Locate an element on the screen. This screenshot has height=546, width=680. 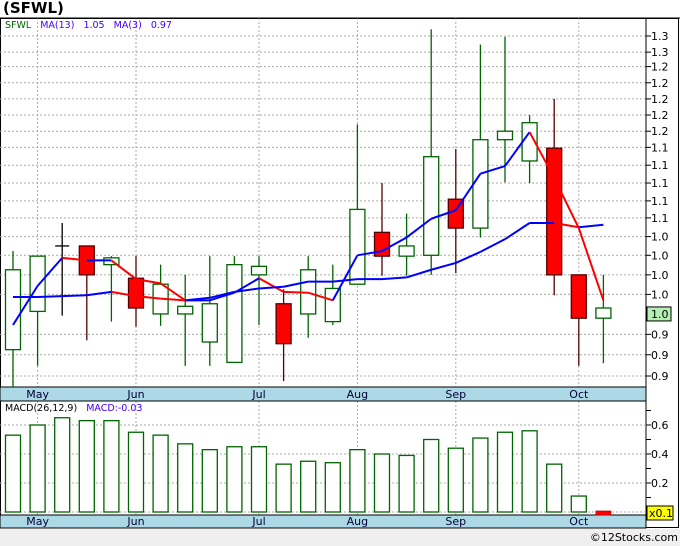
price-tick-label: 1.3 is located at coordinates (660, 36).